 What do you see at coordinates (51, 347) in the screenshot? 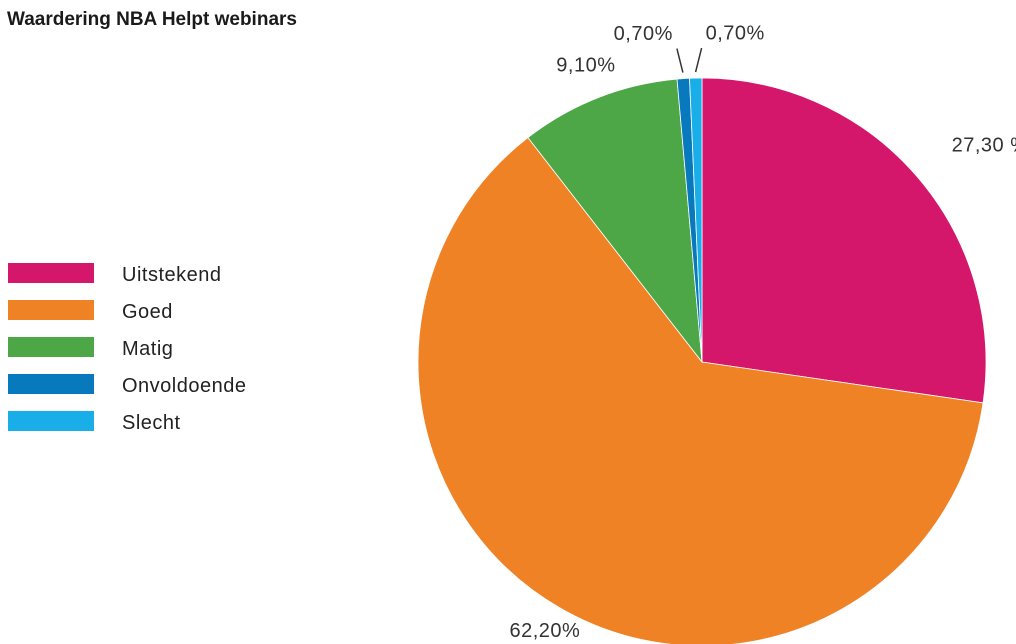
I see `legend-swatch-matig` at bounding box center [51, 347].